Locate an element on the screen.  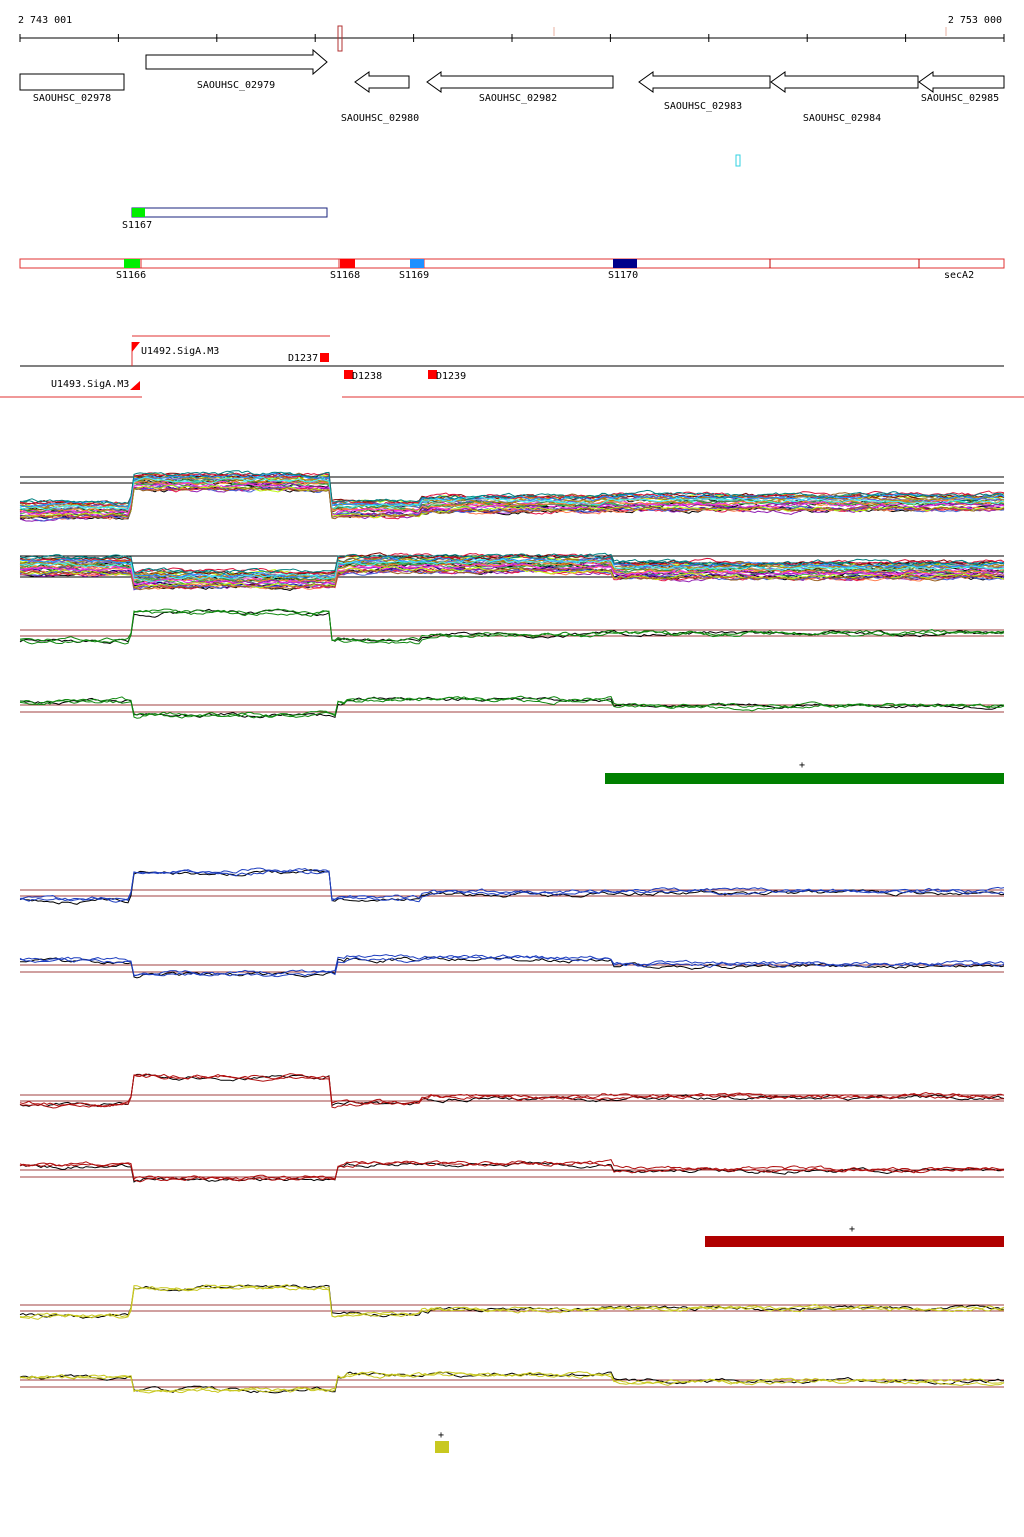
start-coordinate: 2 743 001 is located at coordinates (45, 20).